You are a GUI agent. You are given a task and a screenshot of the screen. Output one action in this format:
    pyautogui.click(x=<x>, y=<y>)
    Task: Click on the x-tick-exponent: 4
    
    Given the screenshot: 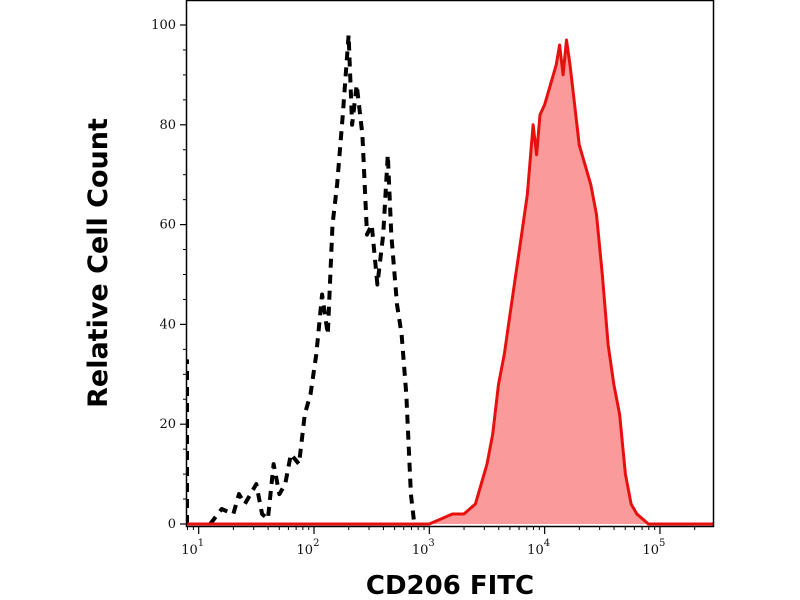 What is the action you would take?
    pyautogui.click(x=547, y=543)
    